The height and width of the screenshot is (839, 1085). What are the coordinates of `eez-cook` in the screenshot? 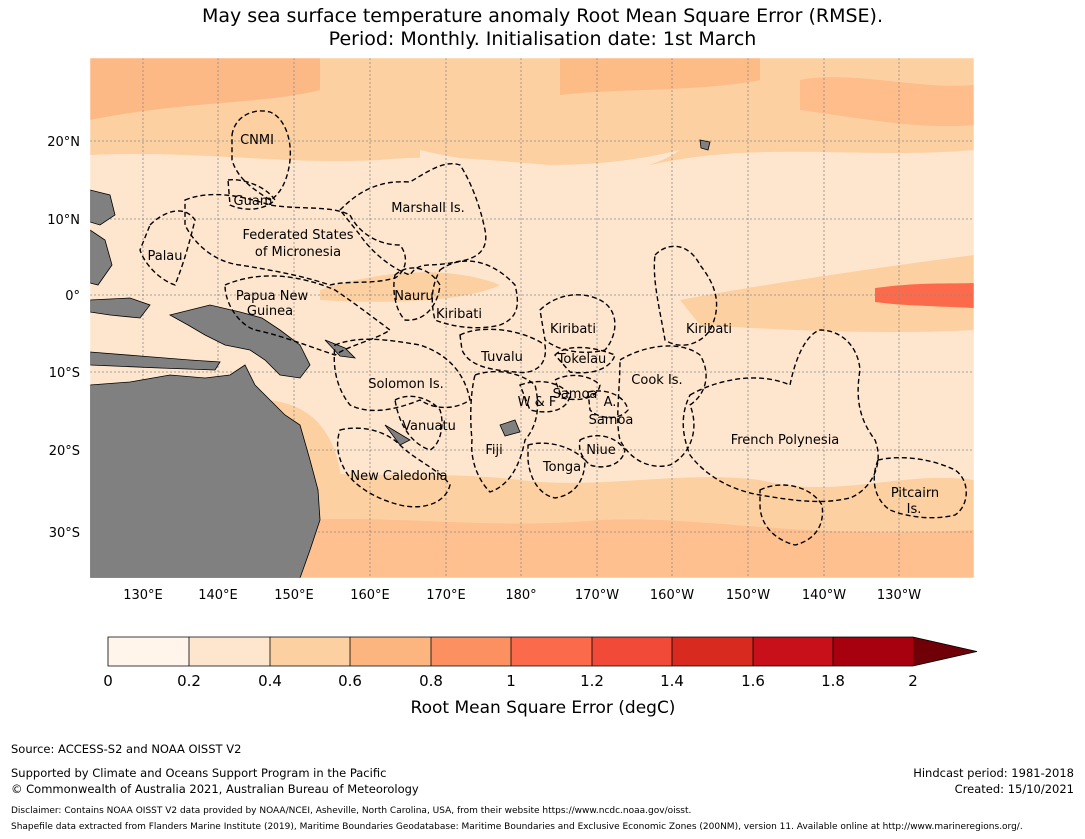 It's located at (662, 406).